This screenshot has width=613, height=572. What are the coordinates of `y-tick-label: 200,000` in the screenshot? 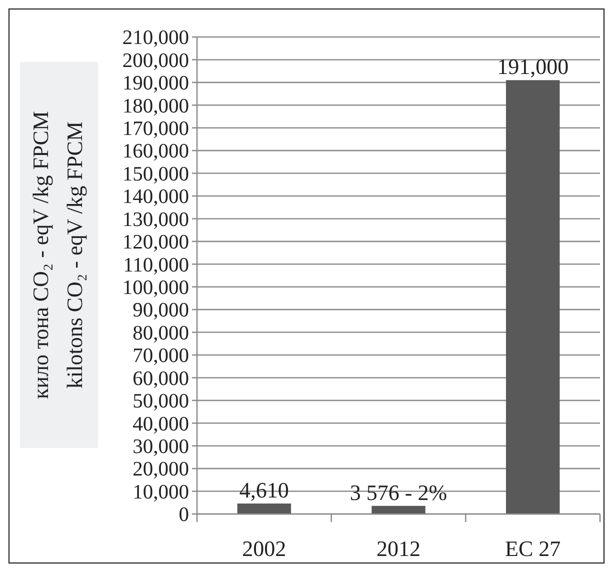 It's located at (155, 61).